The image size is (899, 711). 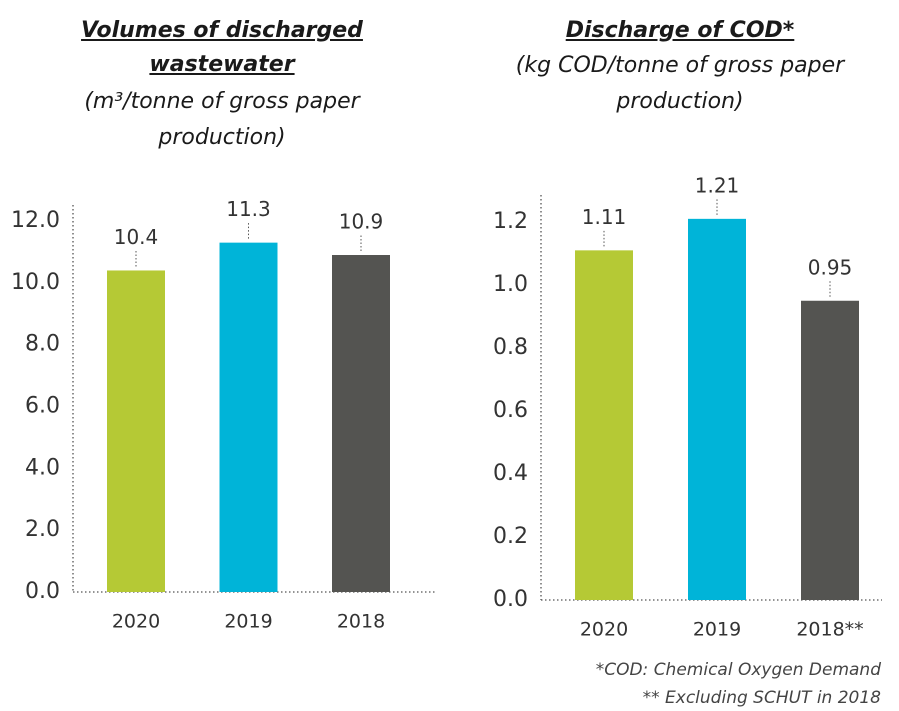 I want to click on chart-subtitle: (kg COD/tonne of gross paper production), so click(x=680, y=83).